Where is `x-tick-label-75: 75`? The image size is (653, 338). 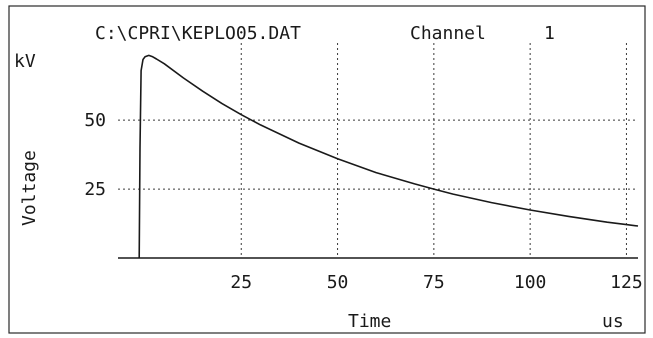 x-tick-label-75: 75 is located at coordinates (434, 282).